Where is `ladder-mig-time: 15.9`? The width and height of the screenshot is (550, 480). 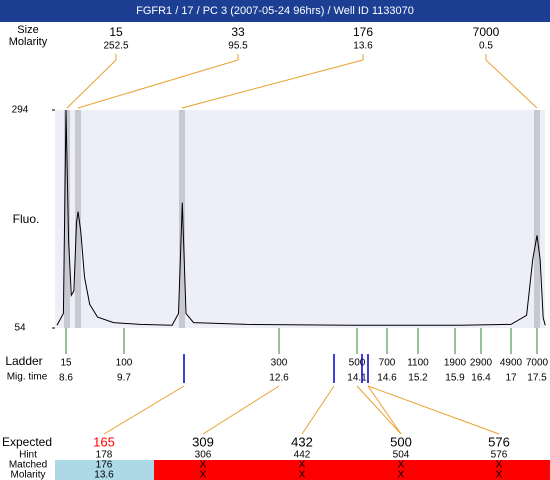 ladder-mig-time: 15.9 is located at coordinates (455, 378).